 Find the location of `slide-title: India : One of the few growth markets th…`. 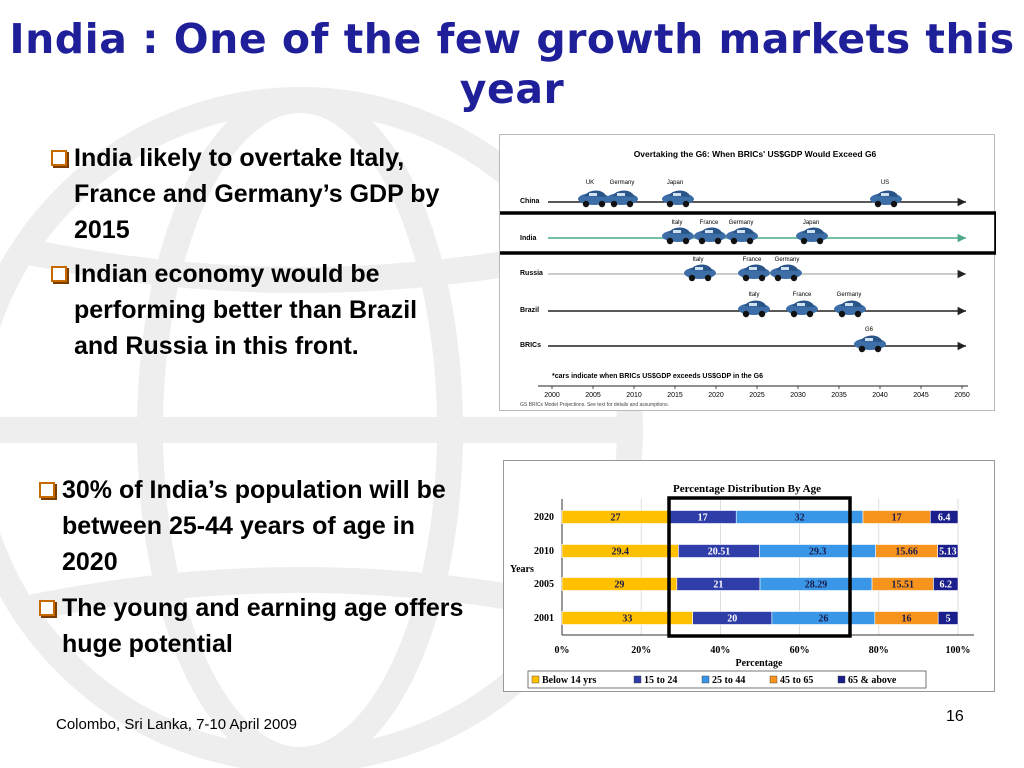

slide-title: India : One of the few growth markets th… is located at coordinates (512, 64).